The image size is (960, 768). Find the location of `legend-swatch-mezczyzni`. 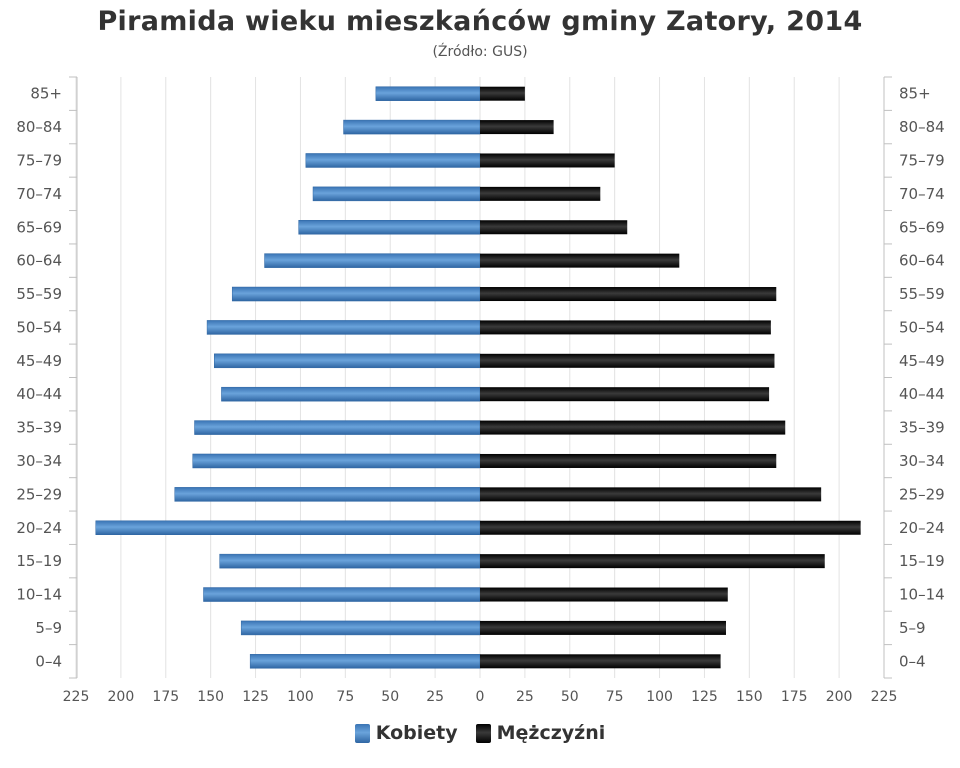

legend-swatch-mezczyzni is located at coordinates (483, 733).